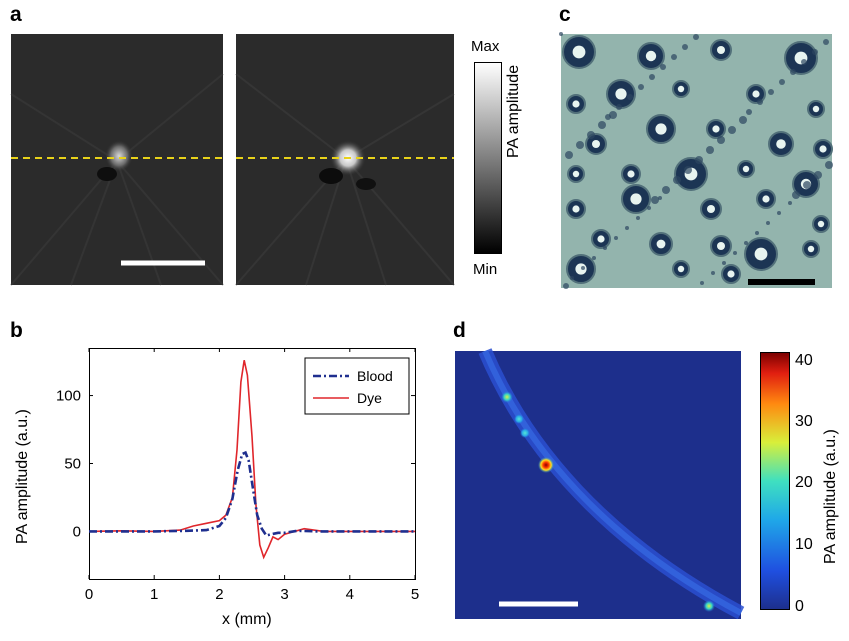  Describe the element at coordinates (117, 160) in the screenshot. I see `pa-image-blood` at that location.